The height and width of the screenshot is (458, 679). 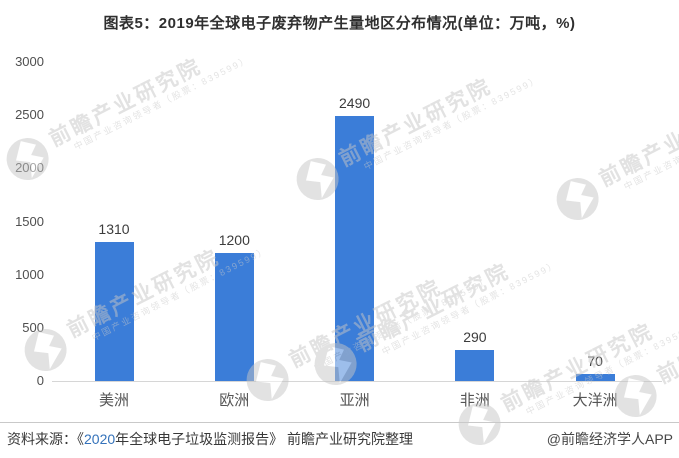 I want to click on bar-亚洲, so click(x=355, y=248).